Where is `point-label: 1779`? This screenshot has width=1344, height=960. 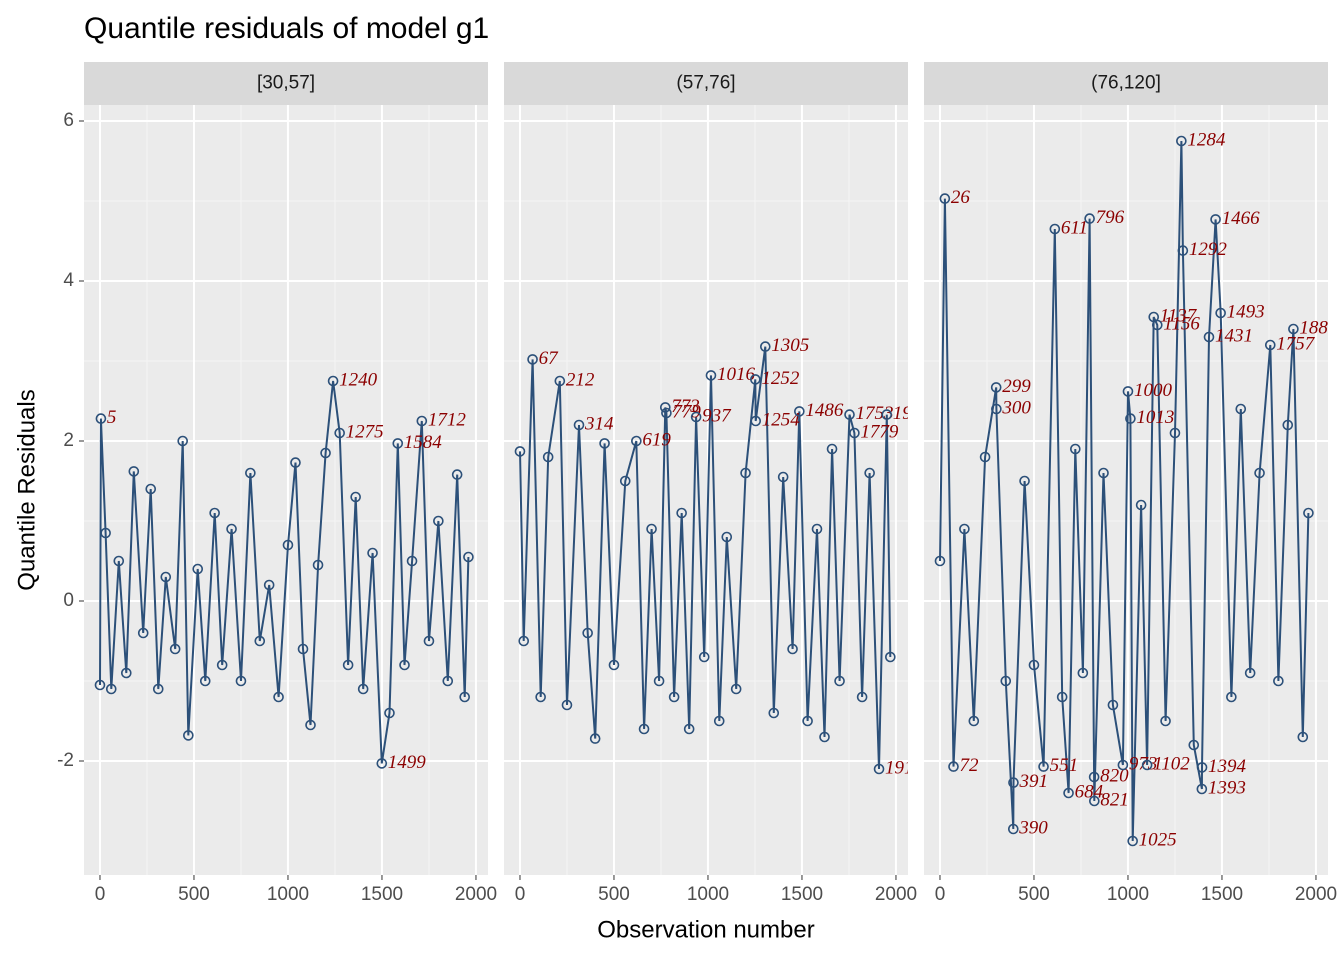 point-label: 1779 is located at coordinates (879, 431).